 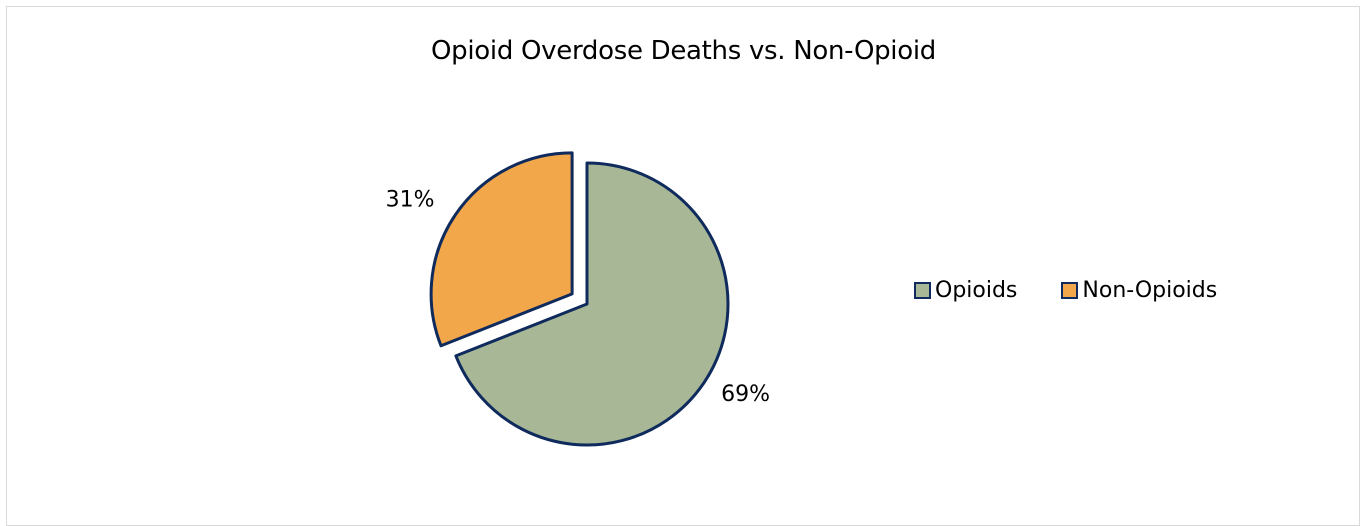 I want to click on data-label-opioids: 69%, so click(x=745, y=394).